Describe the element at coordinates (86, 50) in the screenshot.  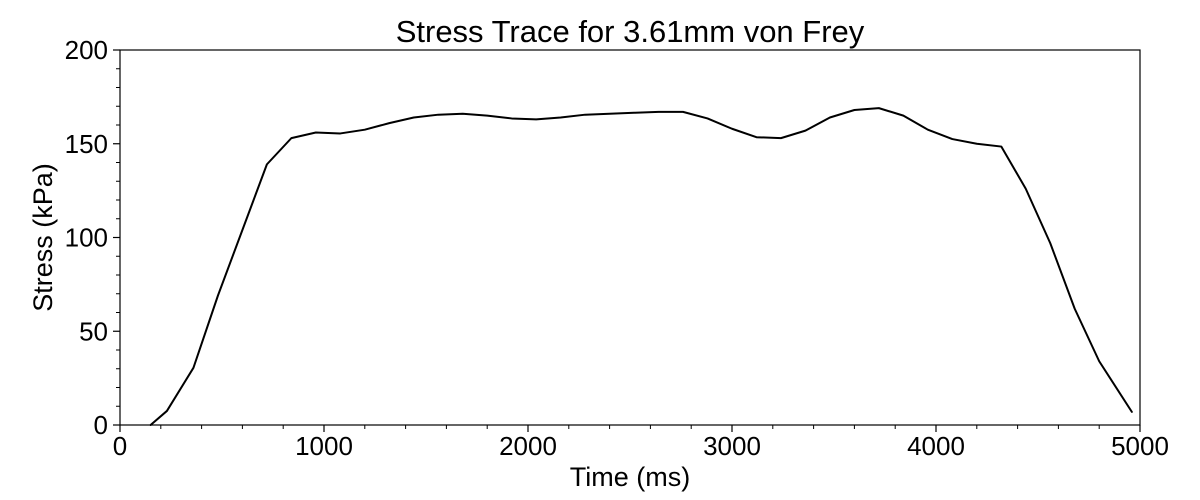
I see `y-tick-label: 200` at that location.